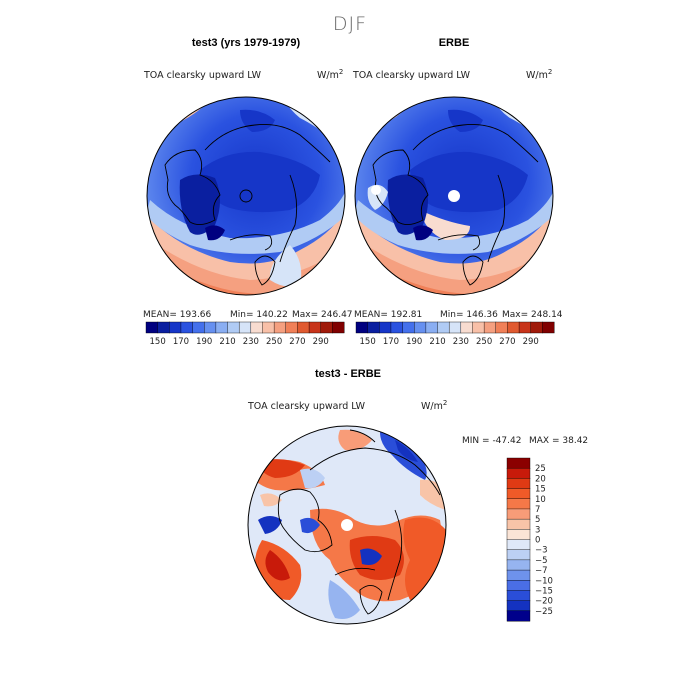 This screenshot has width=700, height=700. What do you see at coordinates (177, 315) in the screenshot?
I see `model-mean: MEAN= 193.66` at bounding box center [177, 315].